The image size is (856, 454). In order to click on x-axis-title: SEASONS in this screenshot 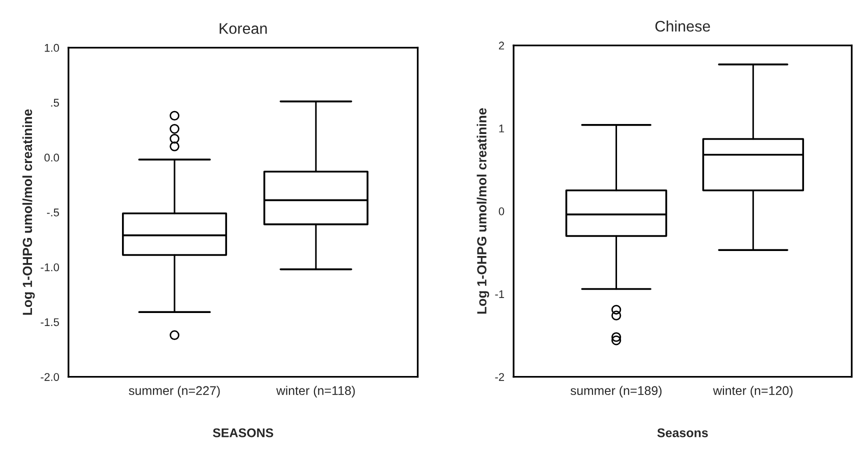, I will do `click(243, 433)`.